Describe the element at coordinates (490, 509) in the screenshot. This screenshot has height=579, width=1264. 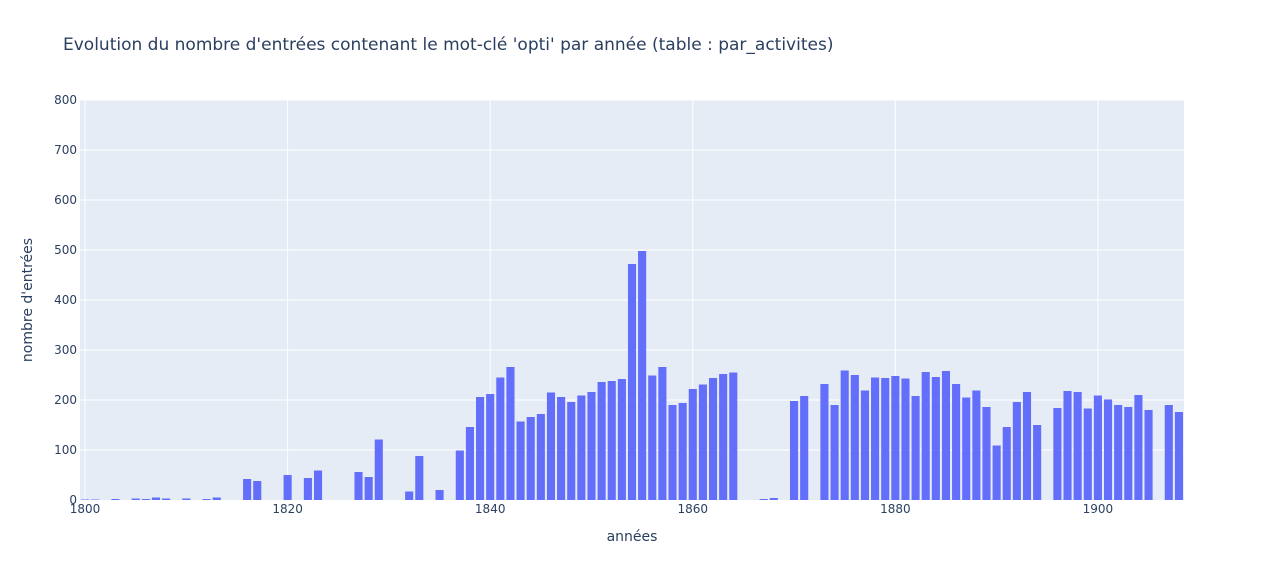
I see `x-tick-label: 1840` at that location.